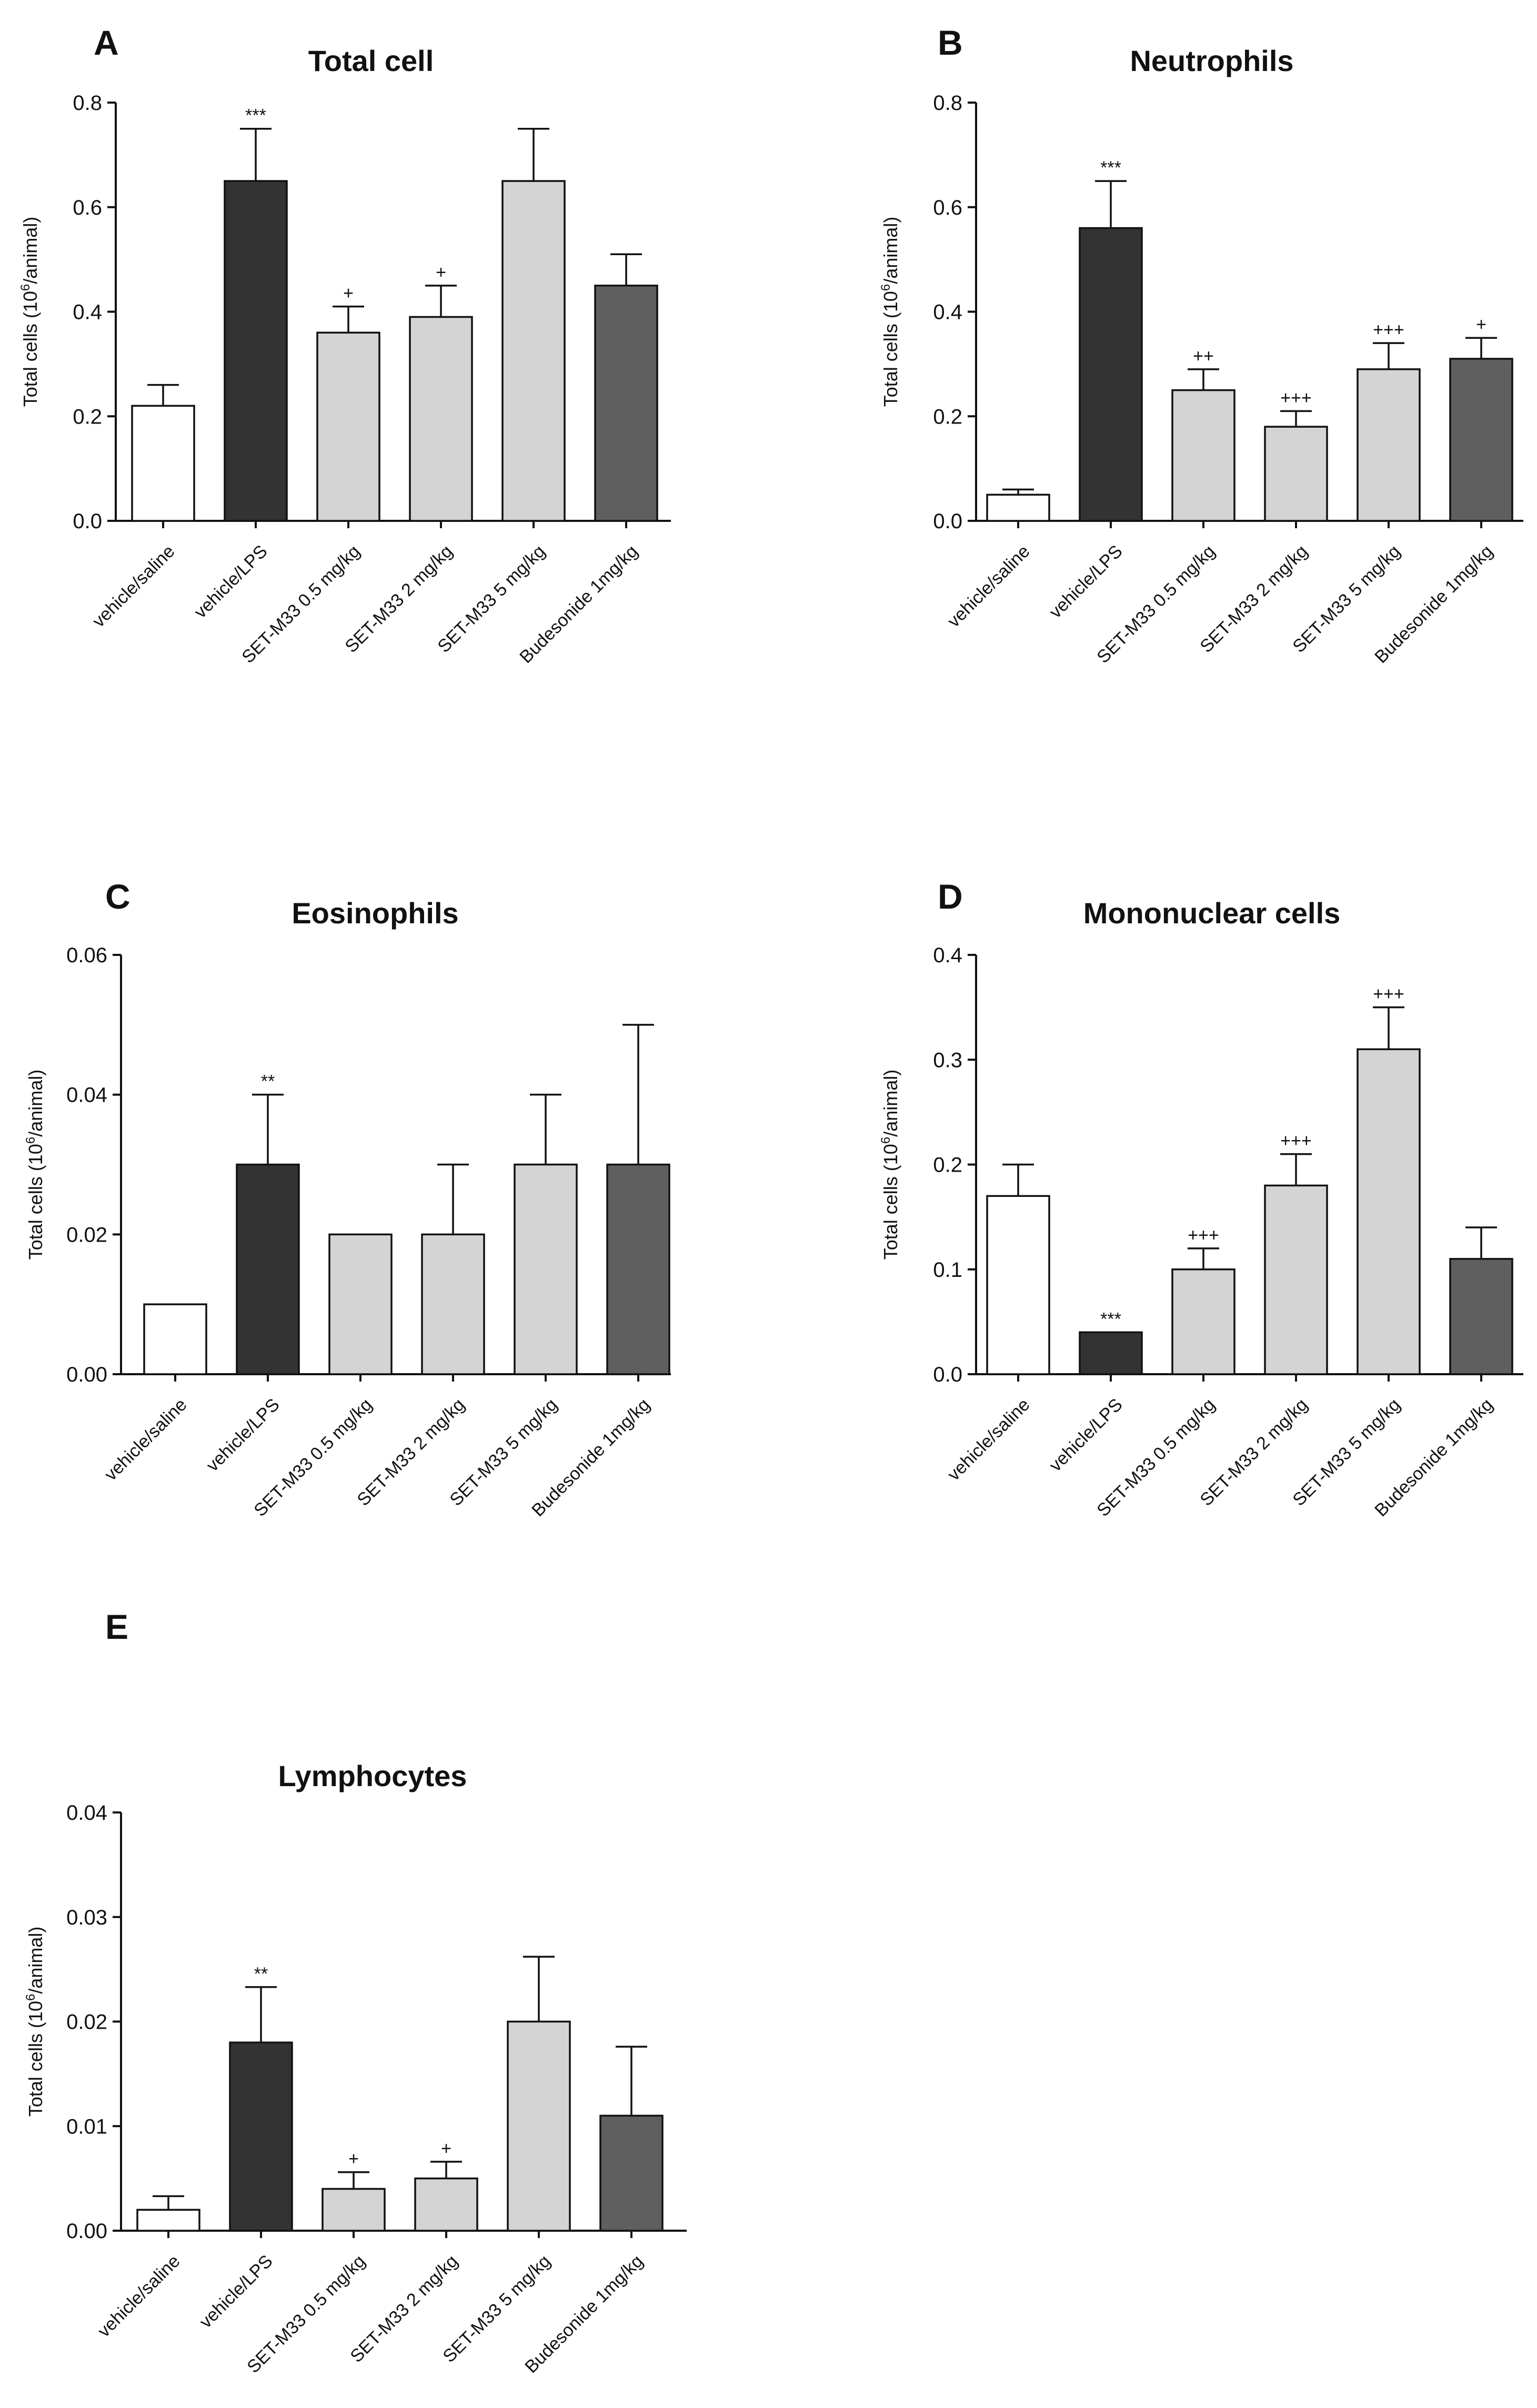  Describe the element at coordinates (117, 896) in the screenshot. I see `panel-letter-c: C` at that location.